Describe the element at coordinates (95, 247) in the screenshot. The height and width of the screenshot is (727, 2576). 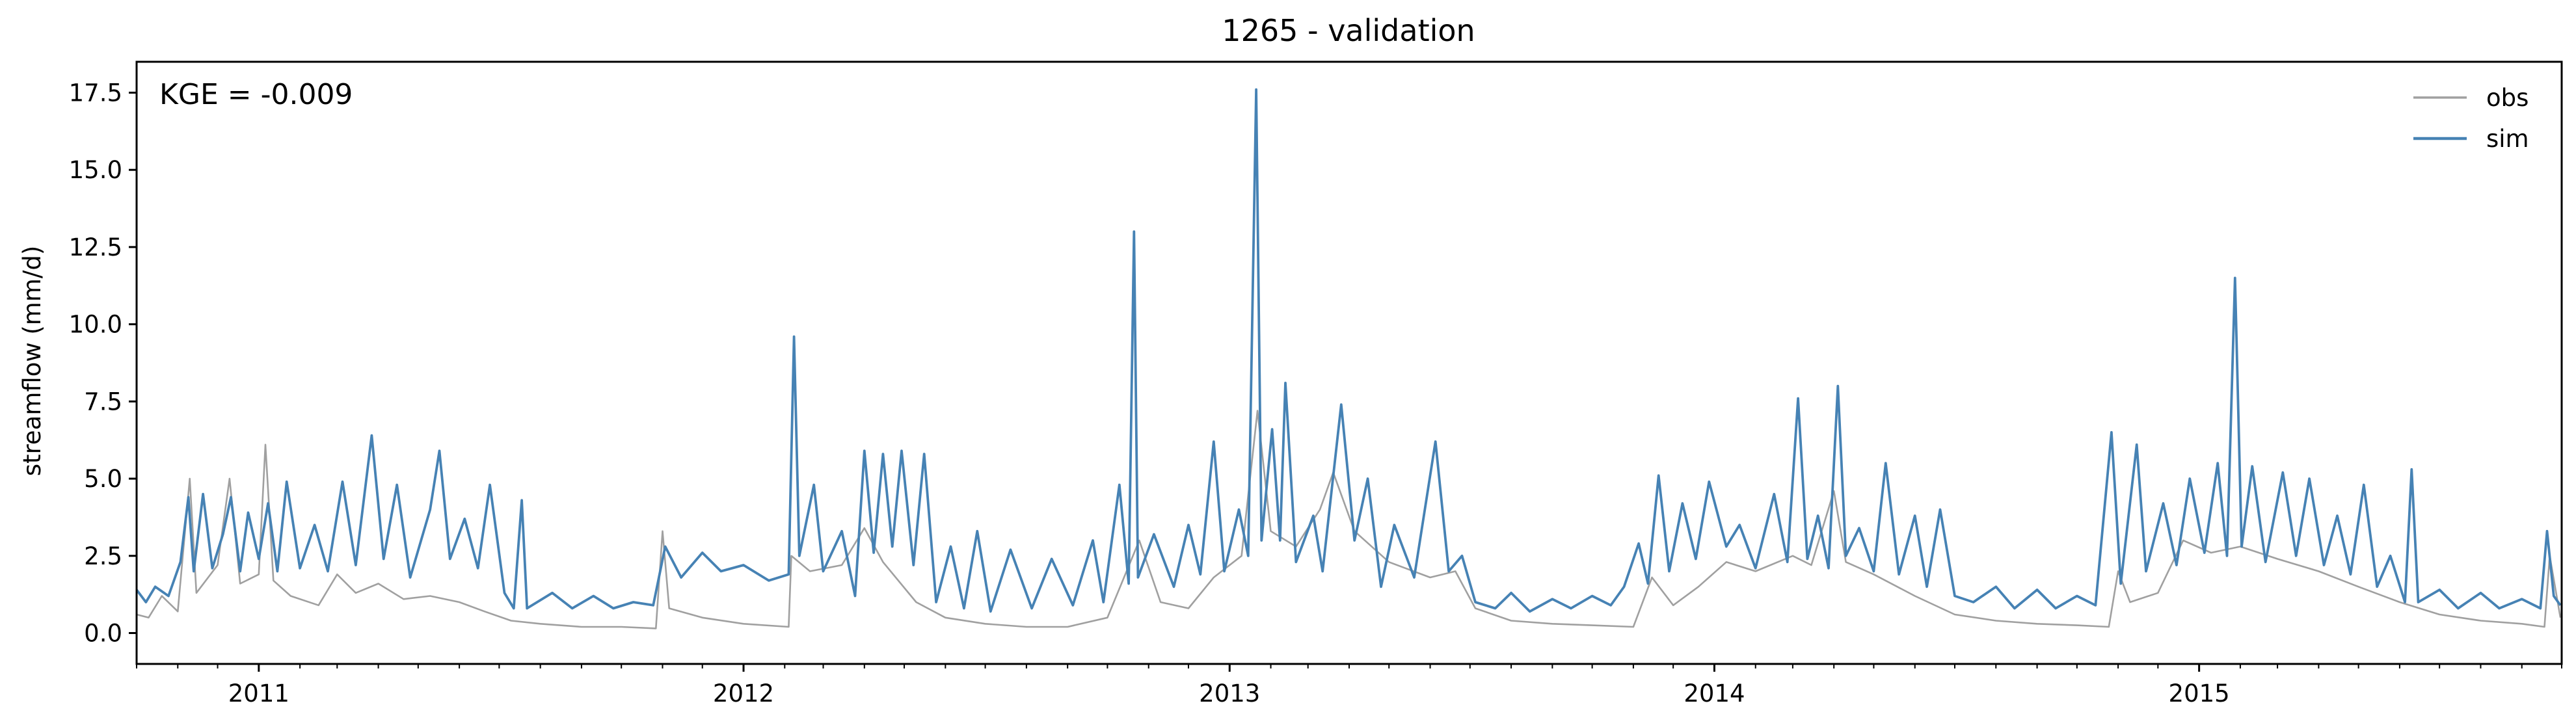
I see `y-tick-label: 12.5` at that location.